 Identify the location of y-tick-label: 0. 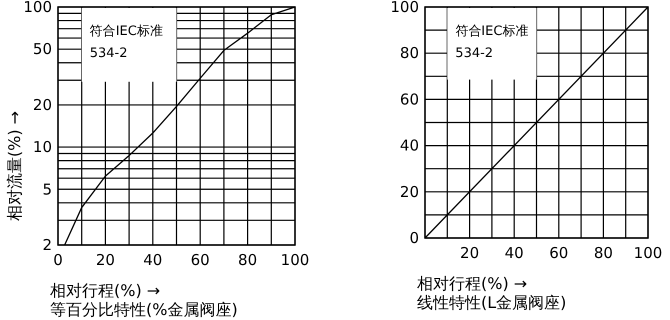
(414, 238).